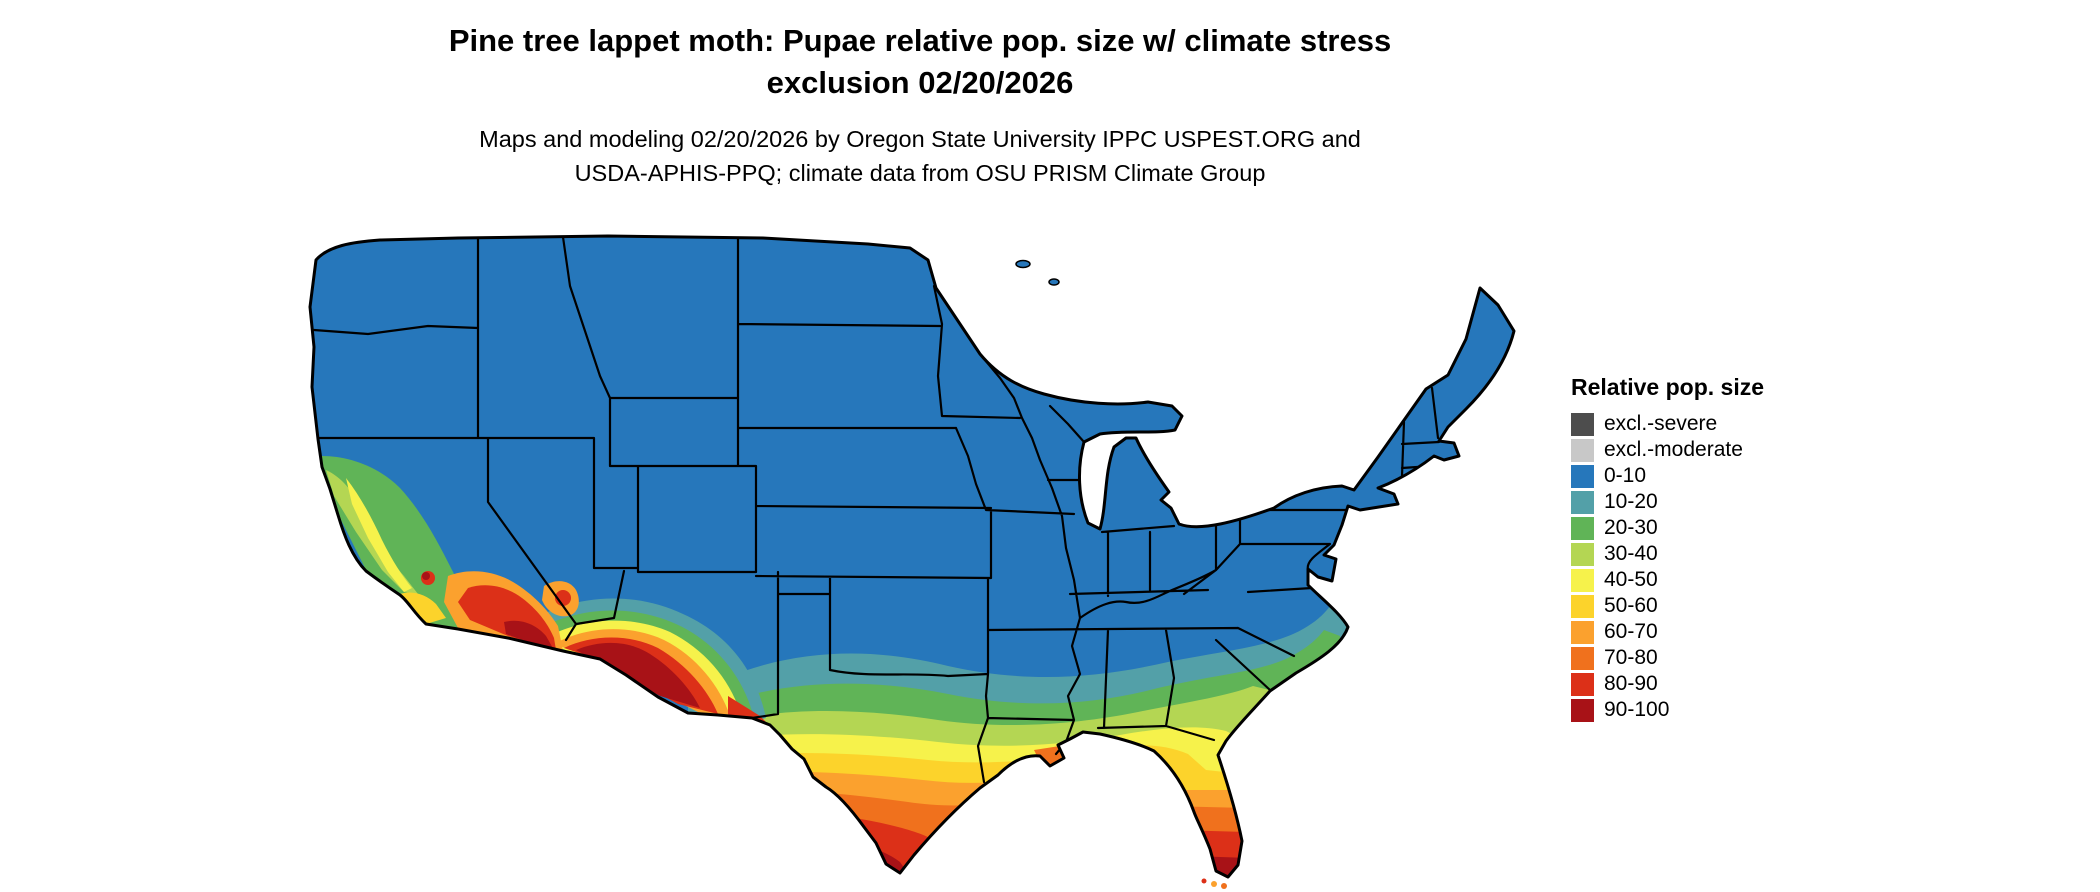 This screenshot has height=892, width=2100. I want to click on legend-title: Relative pop. size, so click(1668, 387).